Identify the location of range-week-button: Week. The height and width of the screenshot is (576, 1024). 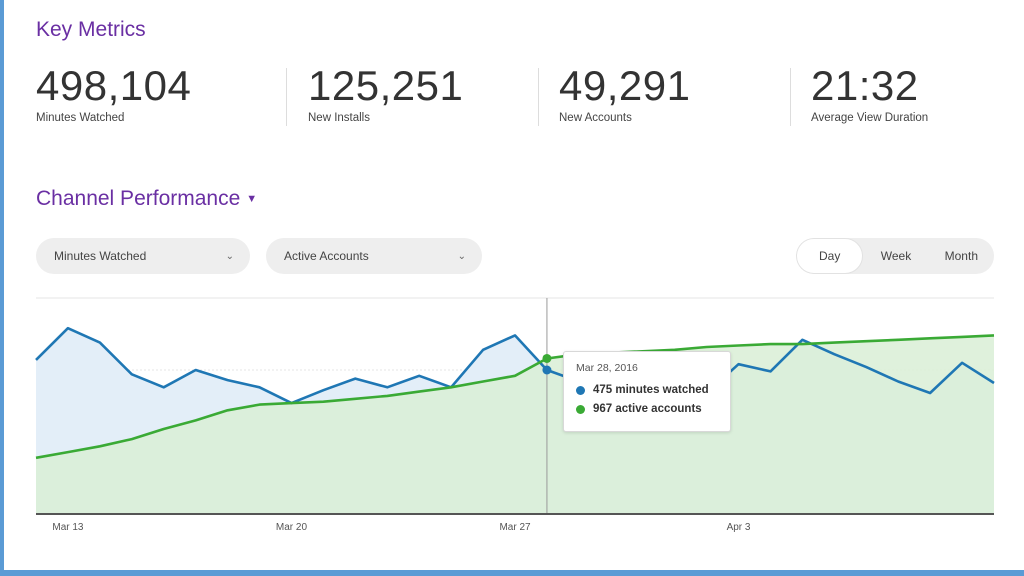
(896, 256).